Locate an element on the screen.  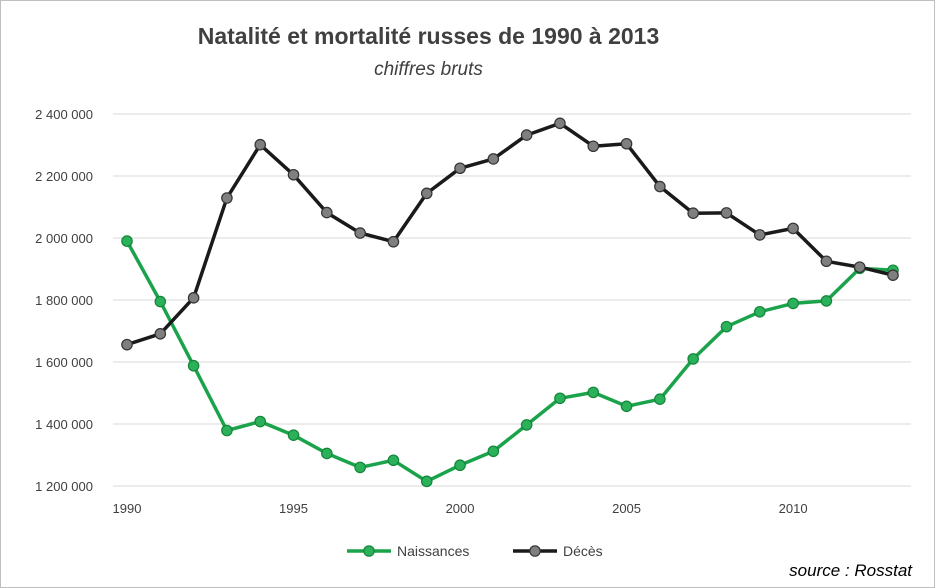
x-axis-tick-labels: 1990 1995 2000 2005 2010 is located at coordinates (460, 508).